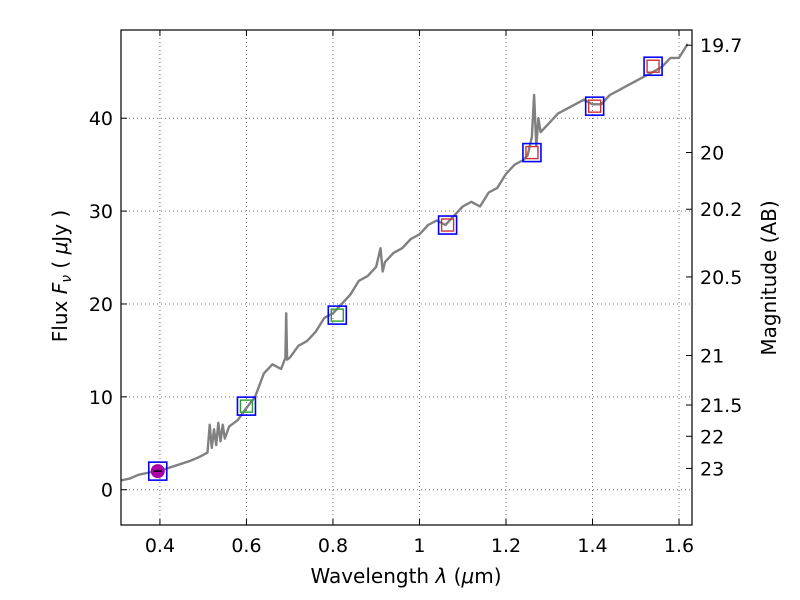 This screenshot has width=800, height=600. What do you see at coordinates (405, 576) in the screenshot?
I see `x-axis-label: Wavelength λ (μm)` at bounding box center [405, 576].